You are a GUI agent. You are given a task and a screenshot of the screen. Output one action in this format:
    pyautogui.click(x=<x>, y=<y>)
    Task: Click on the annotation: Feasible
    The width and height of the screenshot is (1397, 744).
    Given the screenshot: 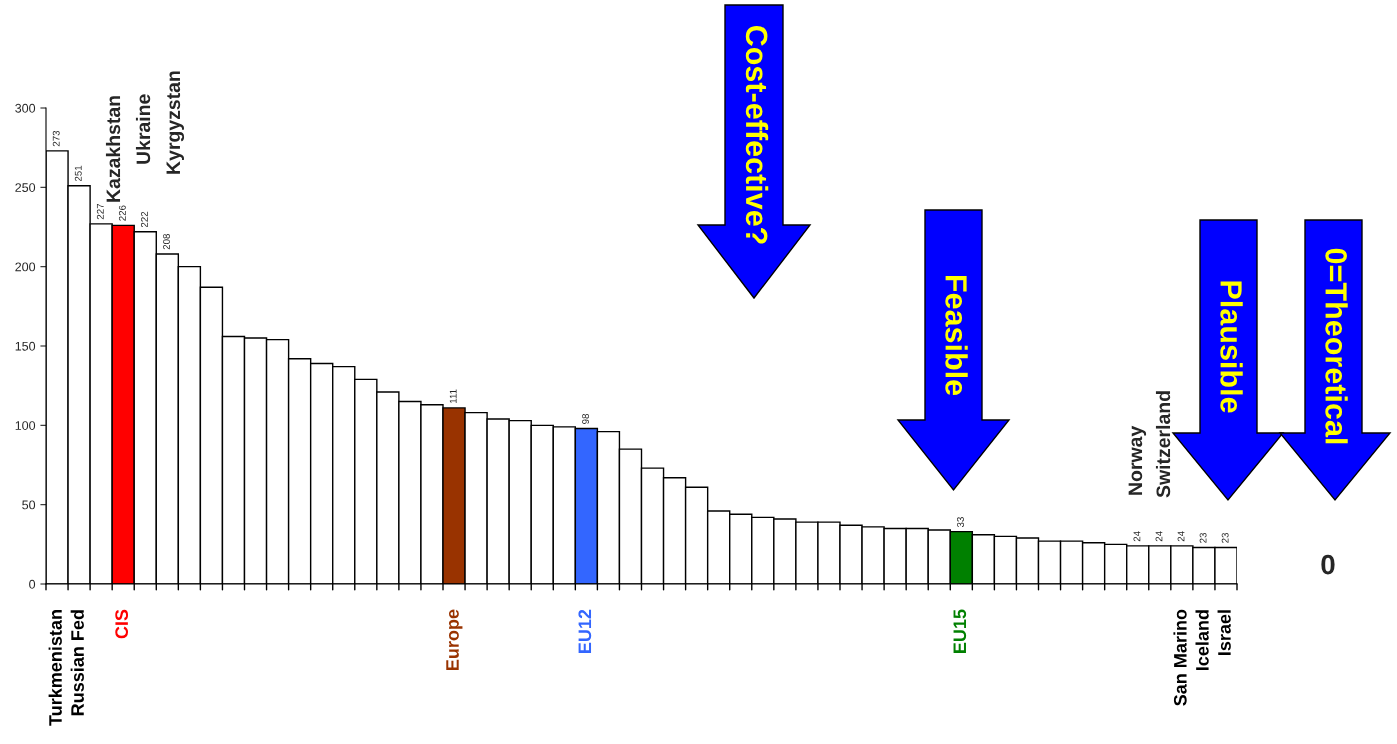 What is the action you would take?
    pyautogui.click(x=956, y=335)
    